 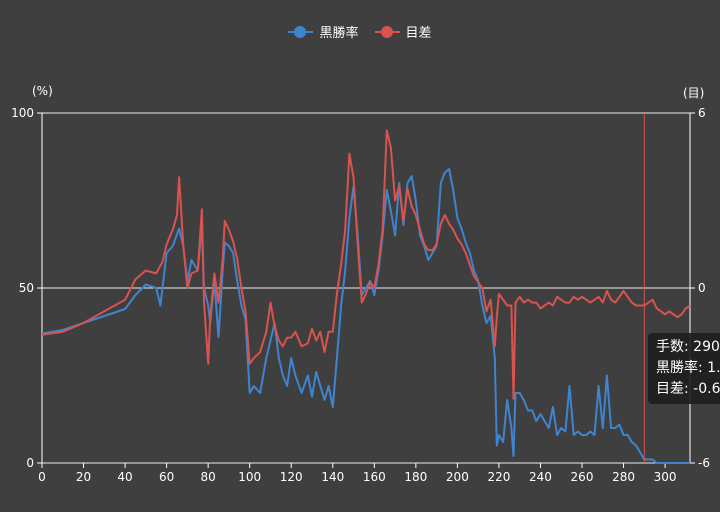 What do you see at coordinates (702, 113) in the screenshot?
I see `y-right-tick-label: 6` at bounding box center [702, 113].